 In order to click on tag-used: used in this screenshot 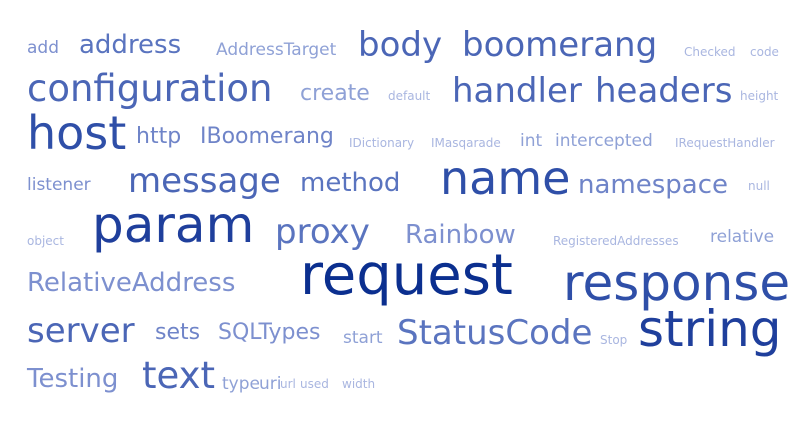, I will do `click(314, 384)`.